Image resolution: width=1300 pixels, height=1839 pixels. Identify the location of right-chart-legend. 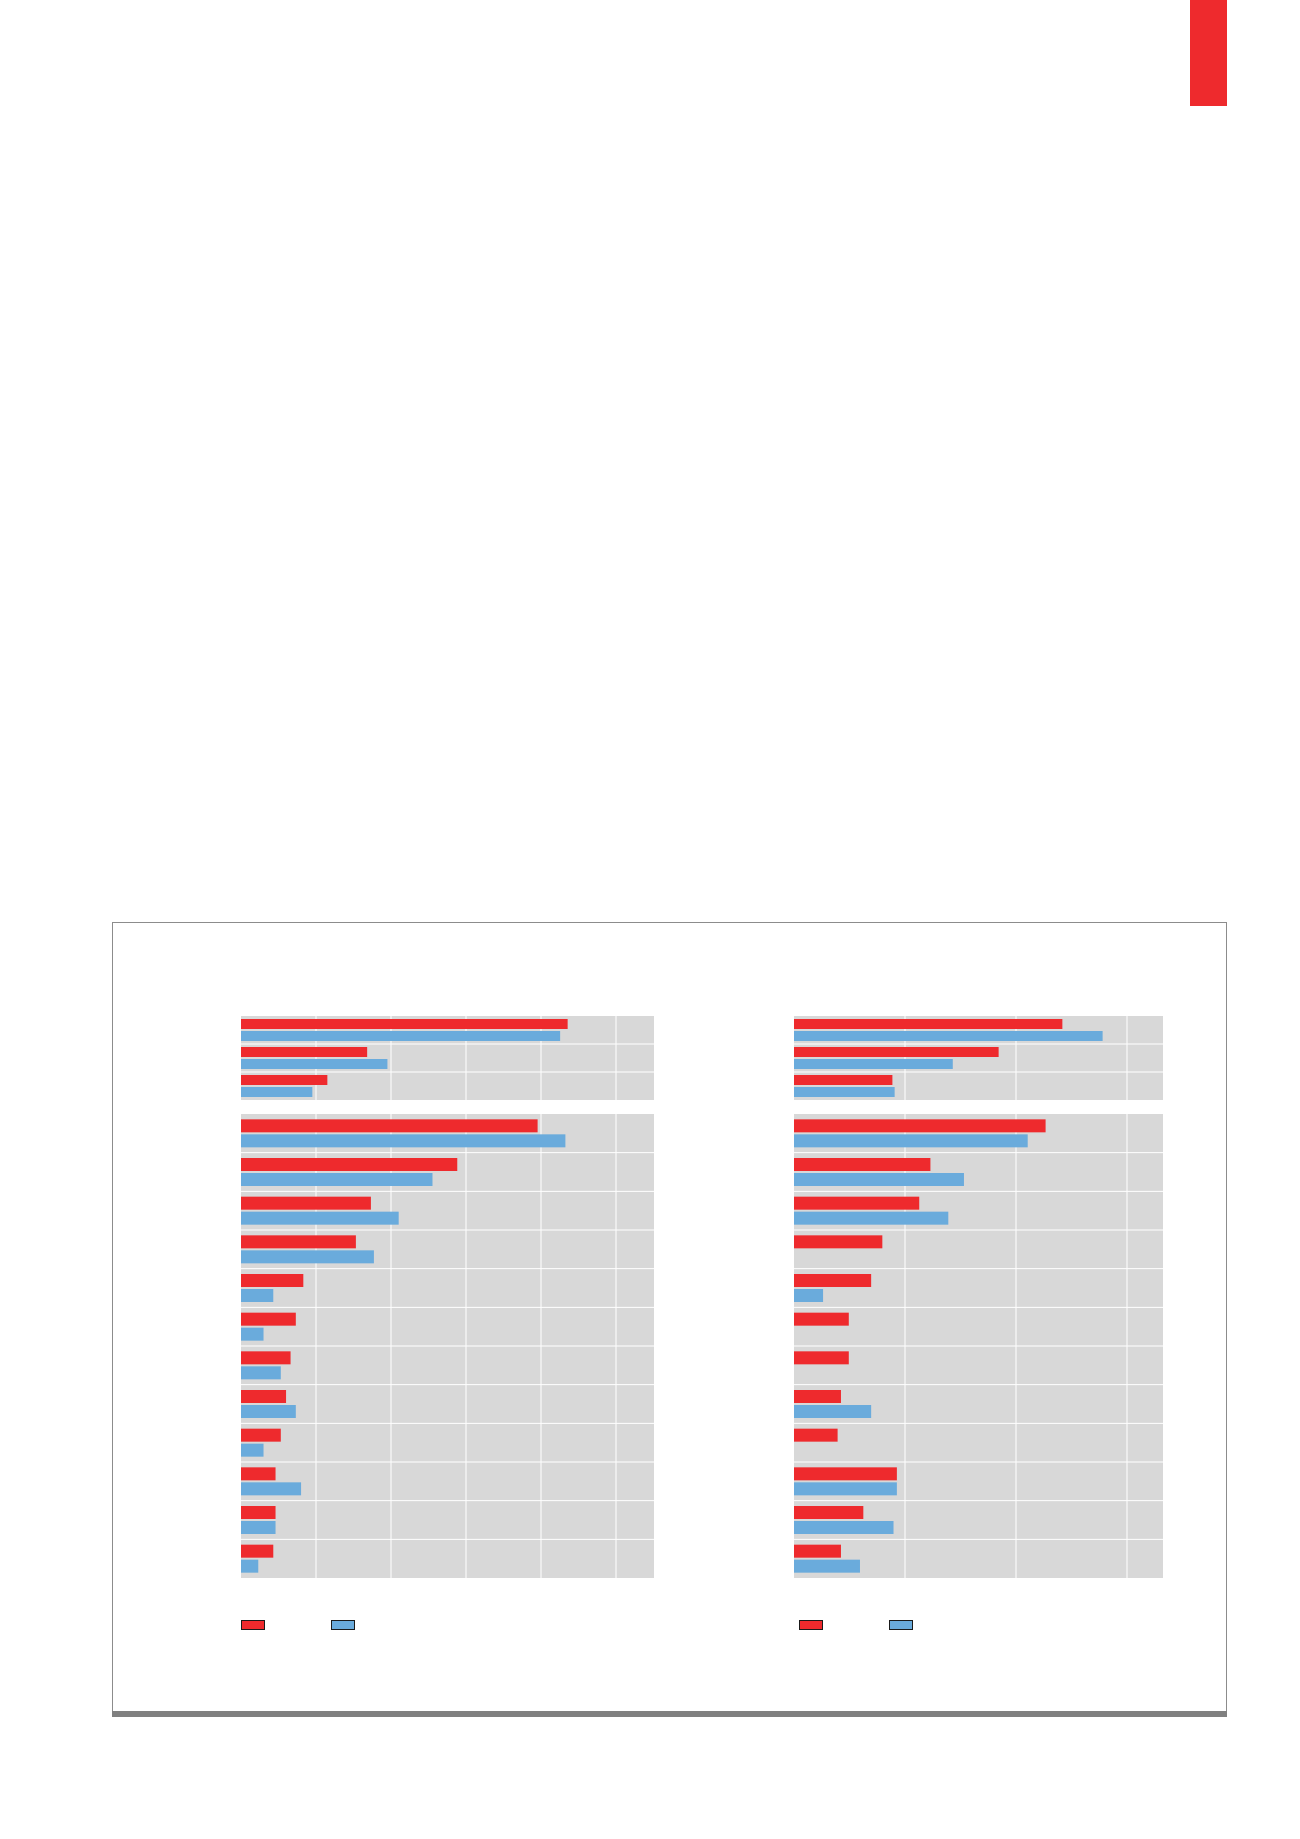
(889, 1625).